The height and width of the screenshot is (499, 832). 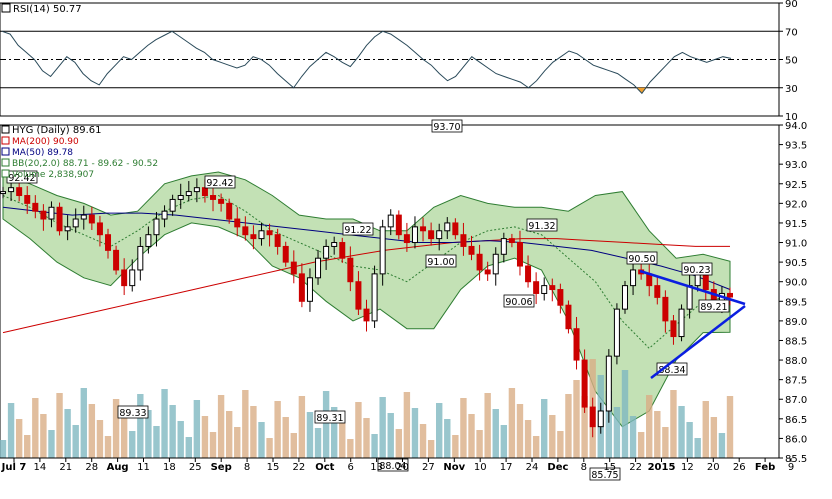 I want to click on legend-label: BB(20,2.0) 88.71 - 89.62 - 90.52, so click(x=85, y=164).